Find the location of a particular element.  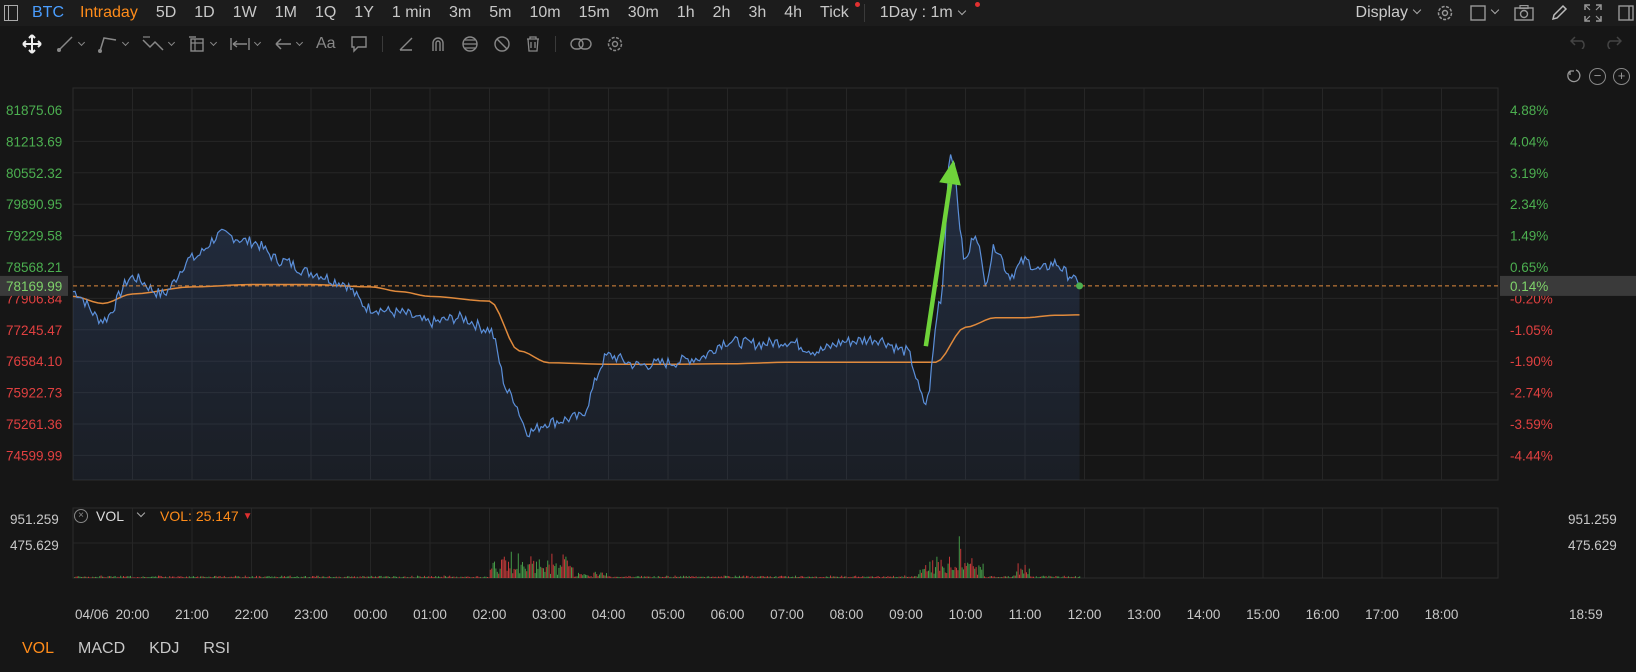

display-menu: Display is located at coordinates (1389, 13).